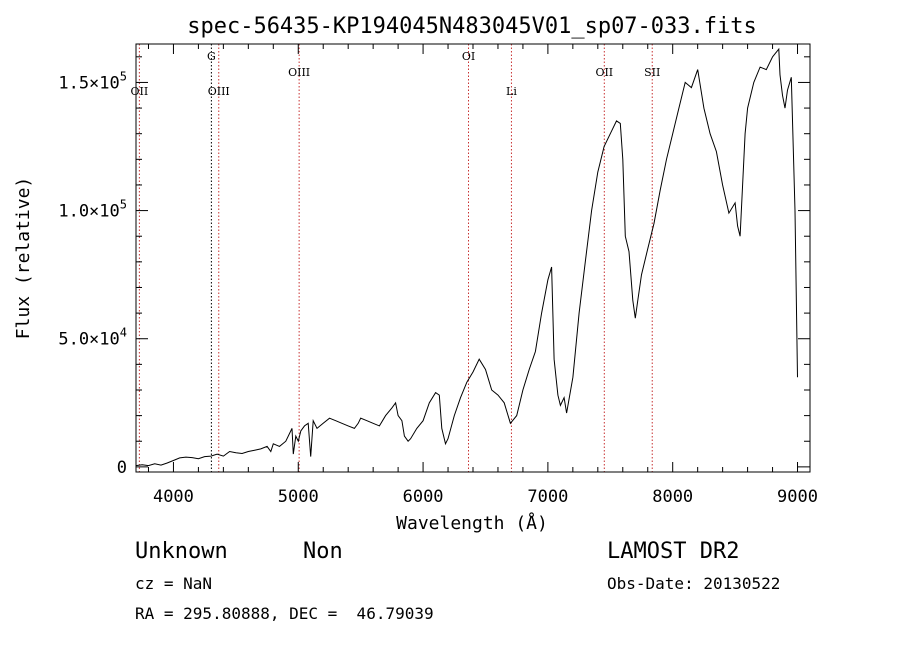 The height and width of the screenshot is (649, 900). Describe the element at coordinates (298, 497) in the screenshot. I see `x-tick-label: 5000` at that location.